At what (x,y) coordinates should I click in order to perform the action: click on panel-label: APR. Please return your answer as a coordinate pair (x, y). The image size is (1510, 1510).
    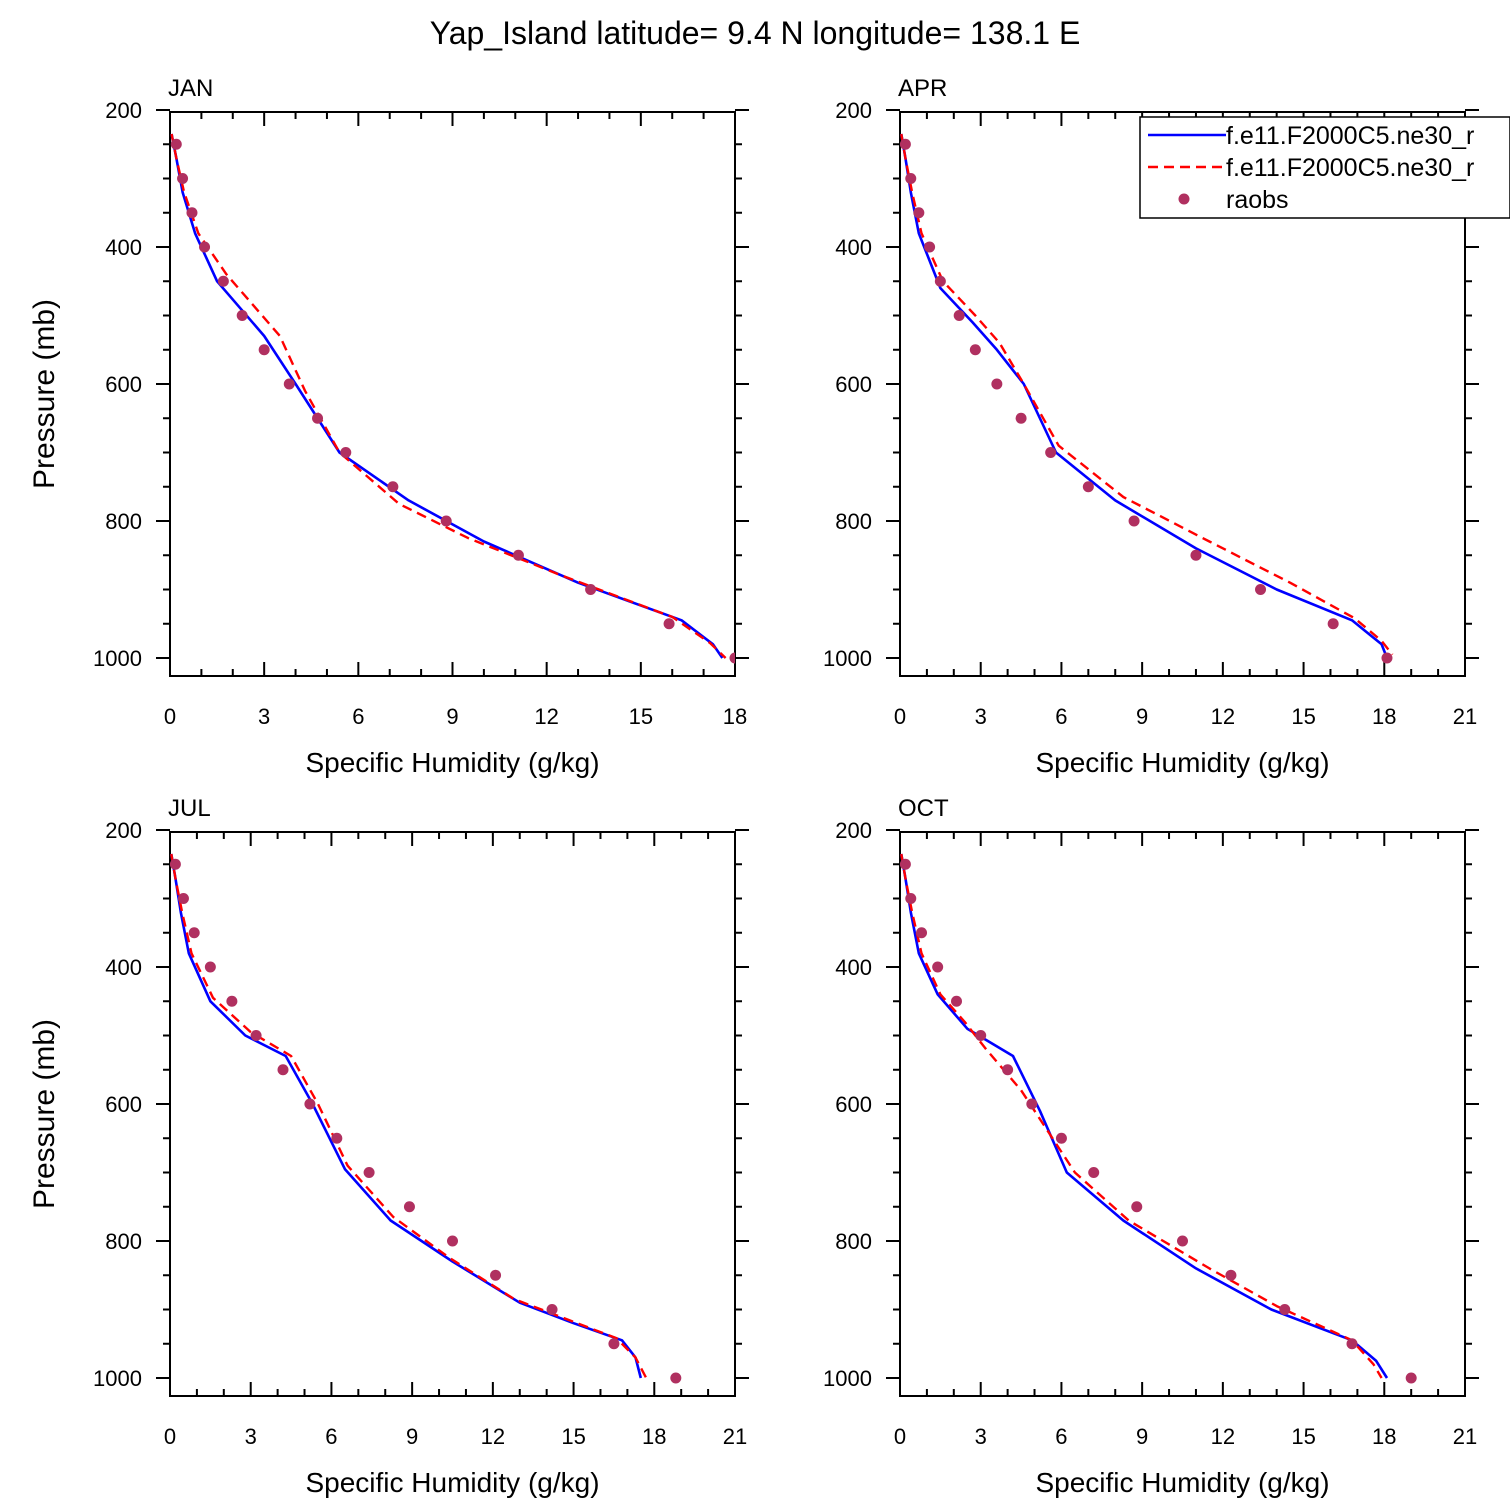
    Looking at the image, I should click on (922, 88).